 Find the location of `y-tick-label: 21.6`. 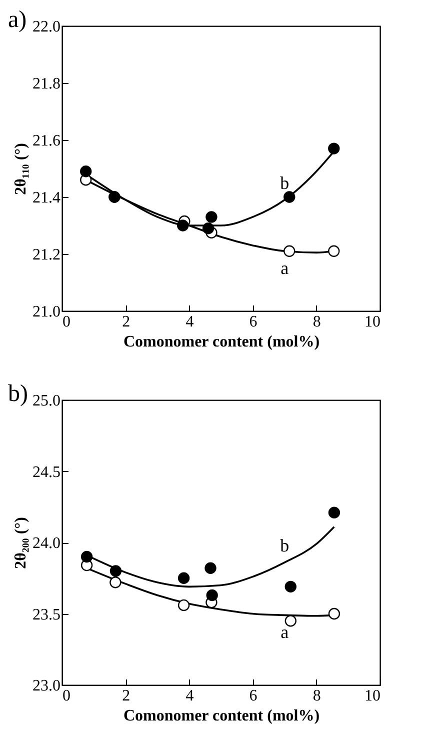

y-tick-label: 21.6 is located at coordinates (46, 141).